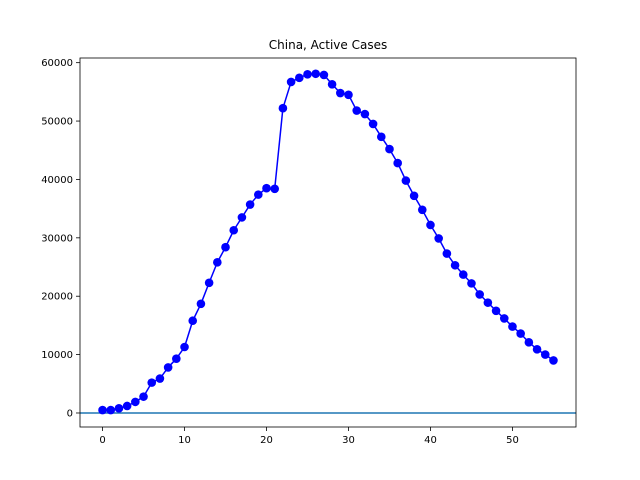  What do you see at coordinates (57, 355) in the screenshot?
I see `y-tick-label: 10000` at bounding box center [57, 355].